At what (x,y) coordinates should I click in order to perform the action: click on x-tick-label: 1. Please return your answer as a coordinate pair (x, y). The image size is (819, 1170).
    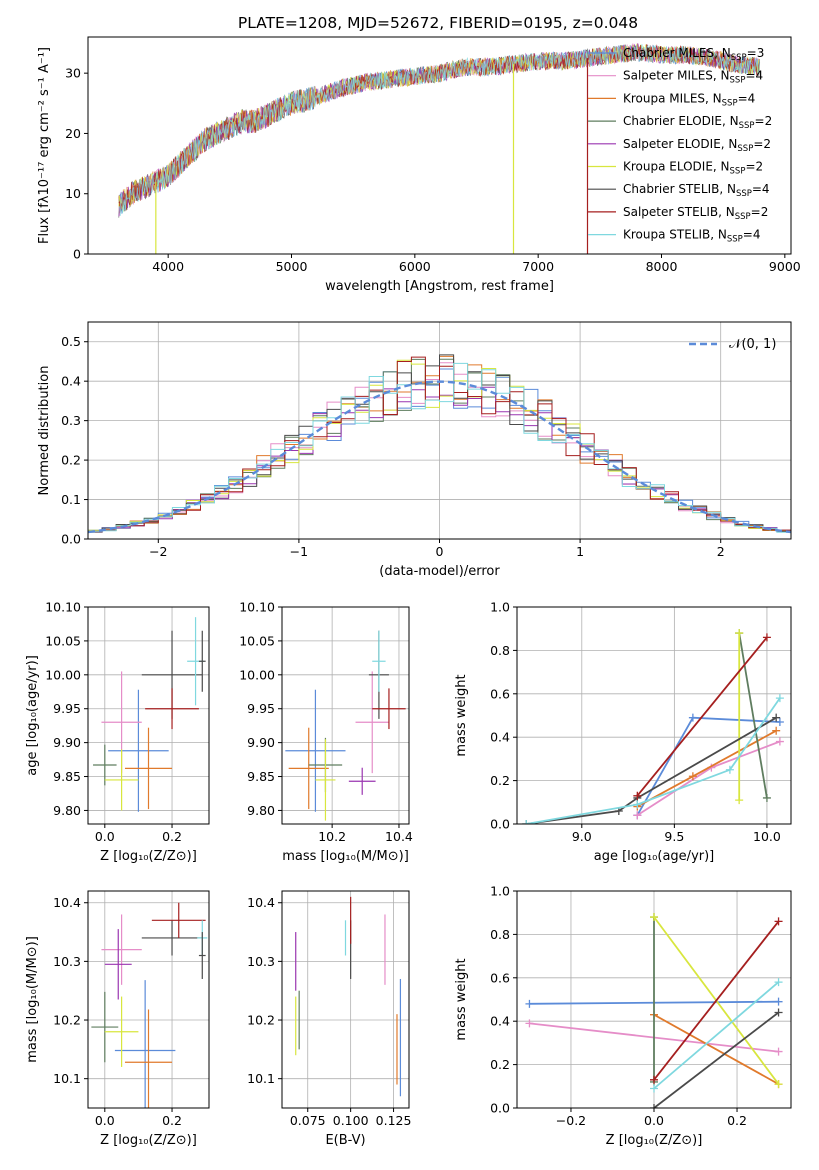
    Looking at the image, I should click on (580, 551).